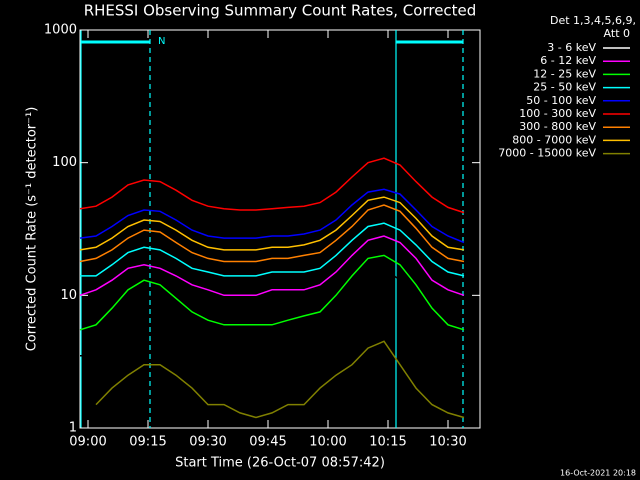 The width and height of the screenshot is (640, 480). What do you see at coordinates (564, 87) in the screenshot?
I see `legend-label: 25 - 50 keV` at bounding box center [564, 87].